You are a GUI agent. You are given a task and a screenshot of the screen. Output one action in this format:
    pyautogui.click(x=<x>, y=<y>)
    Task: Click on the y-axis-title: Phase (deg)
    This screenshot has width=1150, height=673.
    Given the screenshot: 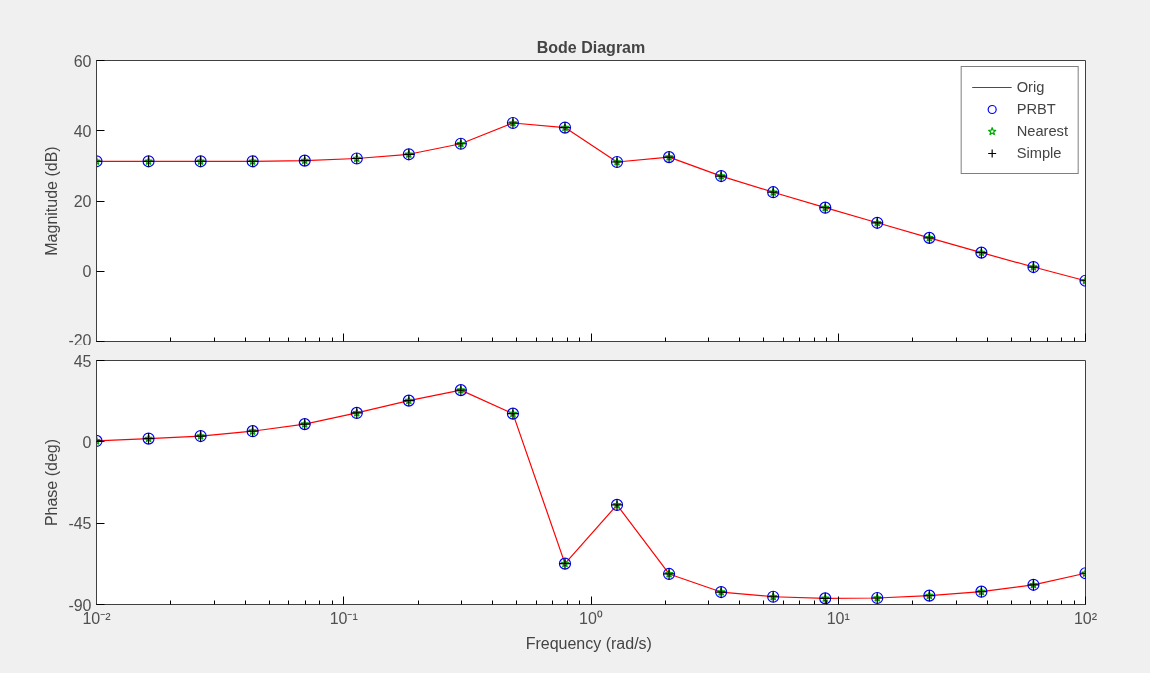 What is the action you would take?
    pyautogui.click(x=52, y=482)
    